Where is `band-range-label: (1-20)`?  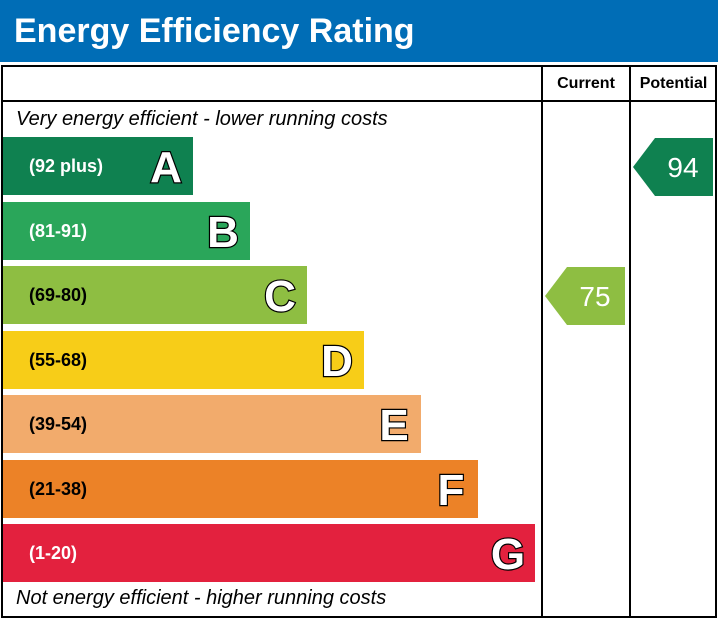 band-range-label: (1-20) is located at coordinates (53, 553).